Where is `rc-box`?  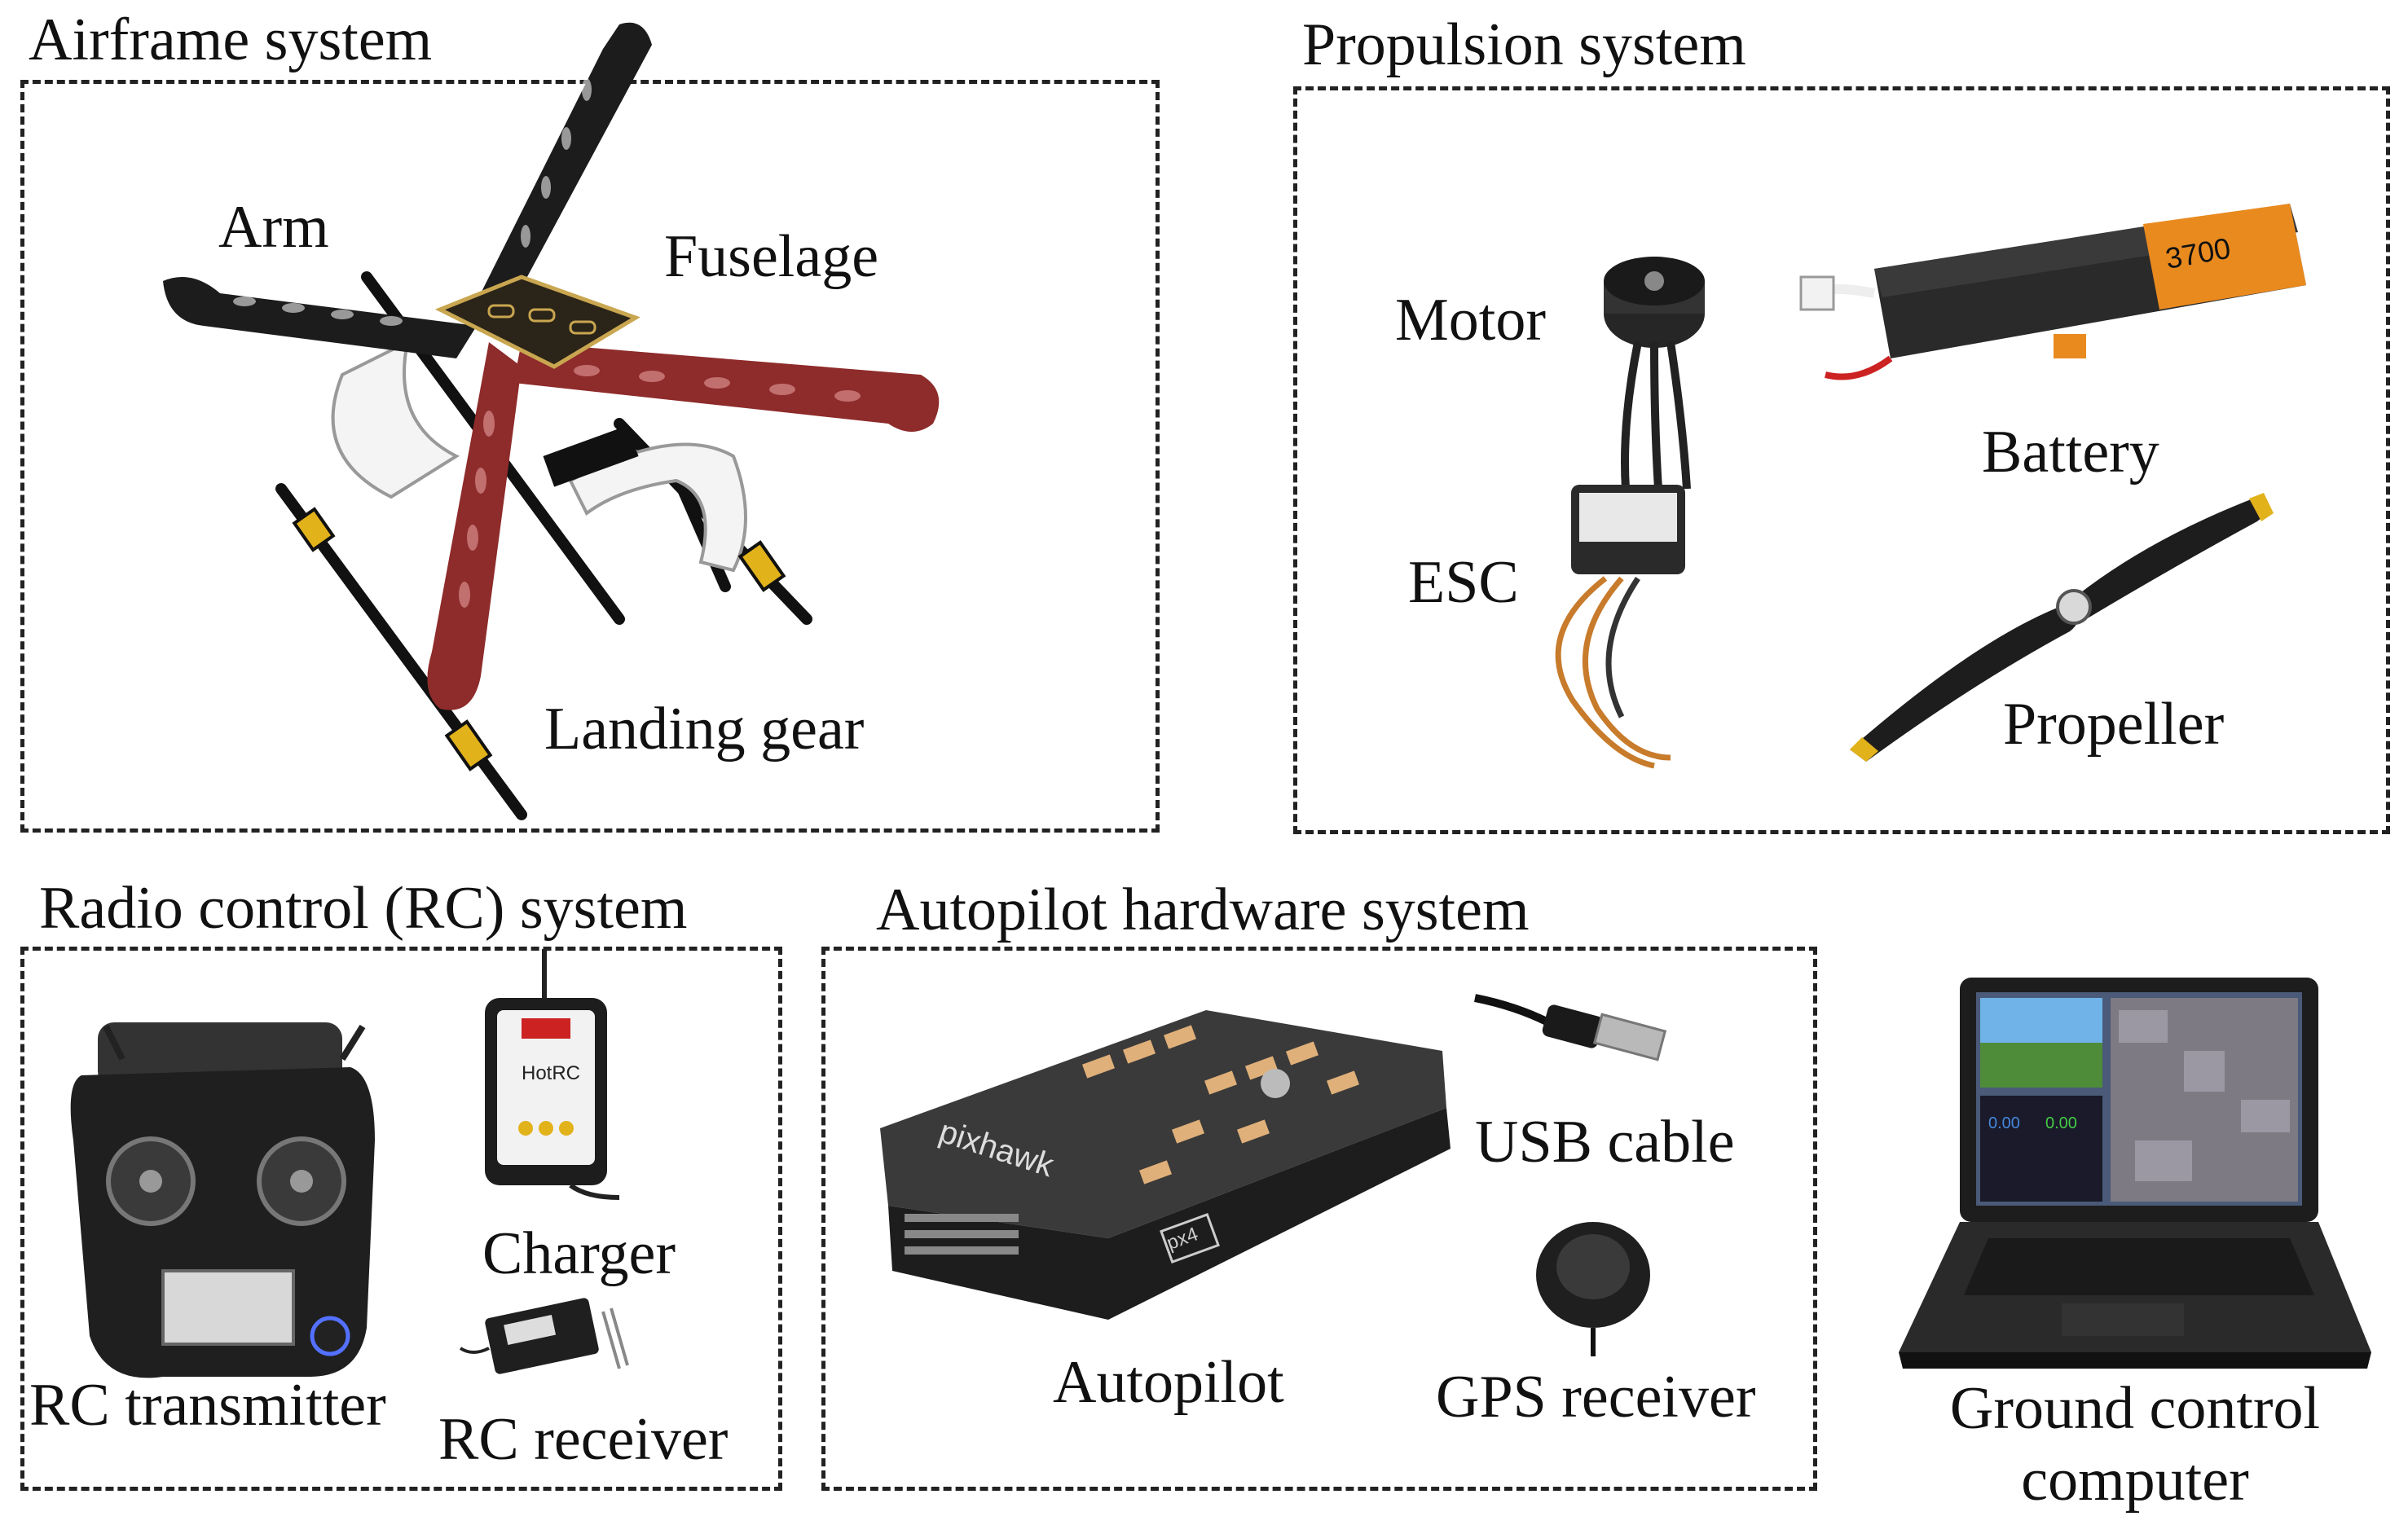
rc-box is located at coordinates (401, 1219).